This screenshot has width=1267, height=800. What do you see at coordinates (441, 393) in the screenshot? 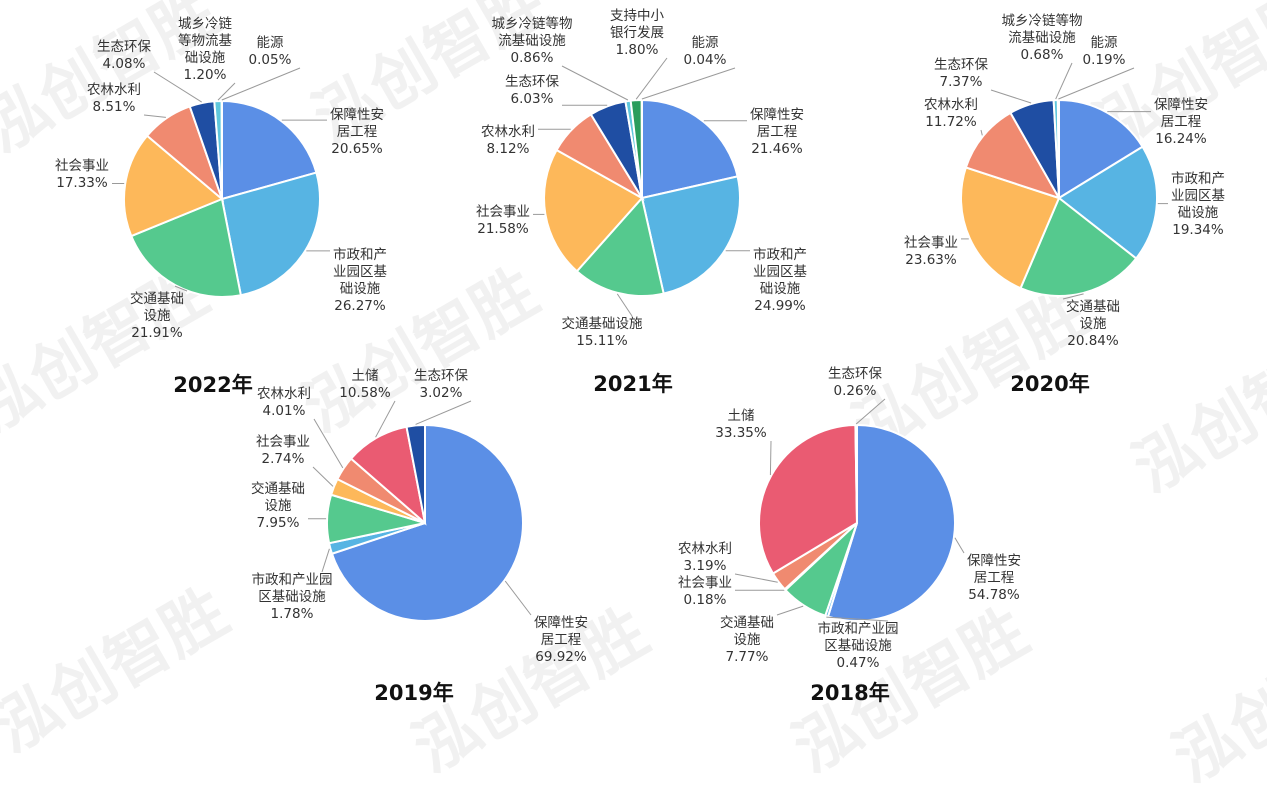
I see `slice-percent: 3.02%` at bounding box center [441, 393].